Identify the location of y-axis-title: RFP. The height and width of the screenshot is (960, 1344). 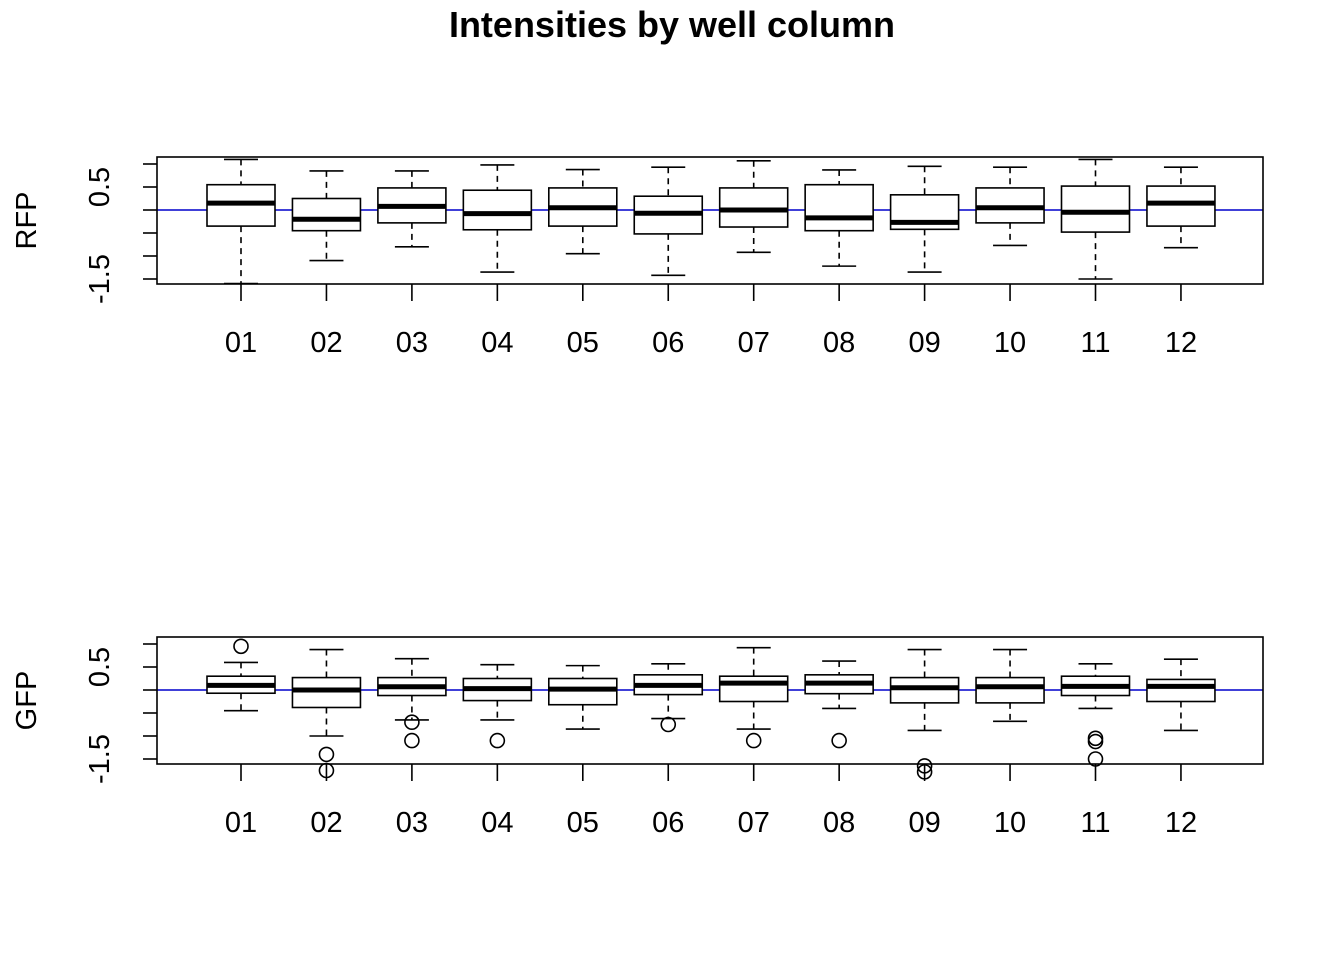
(27, 221).